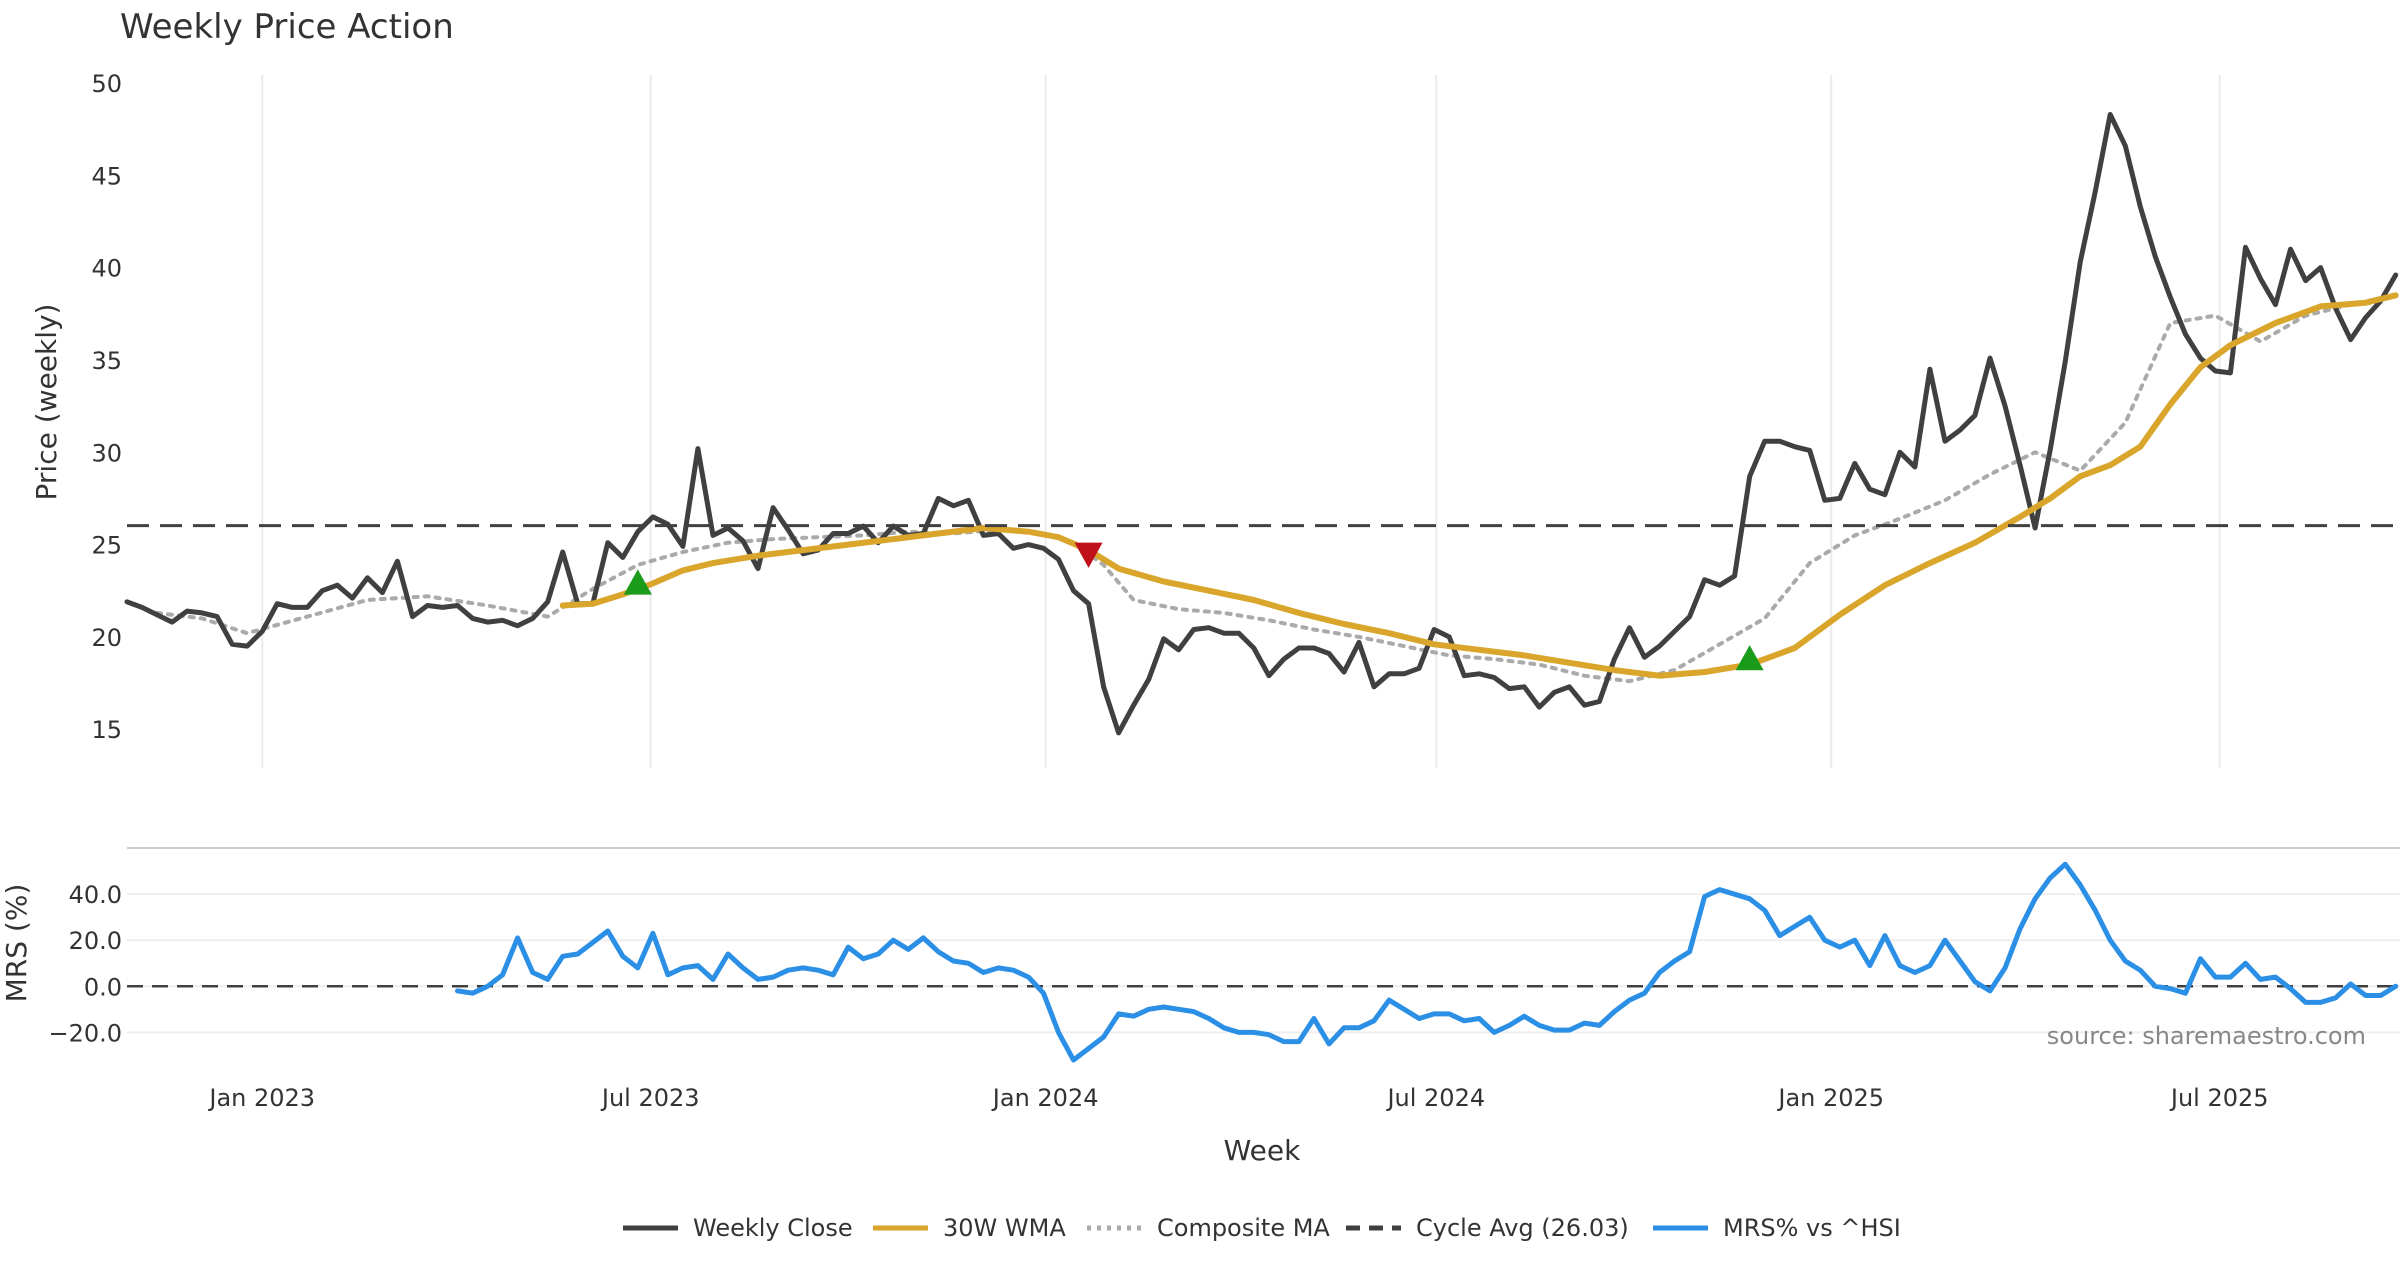  What do you see at coordinates (106, 453) in the screenshot?
I see `price-y-tick-label: 30` at bounding box center [106, 453].